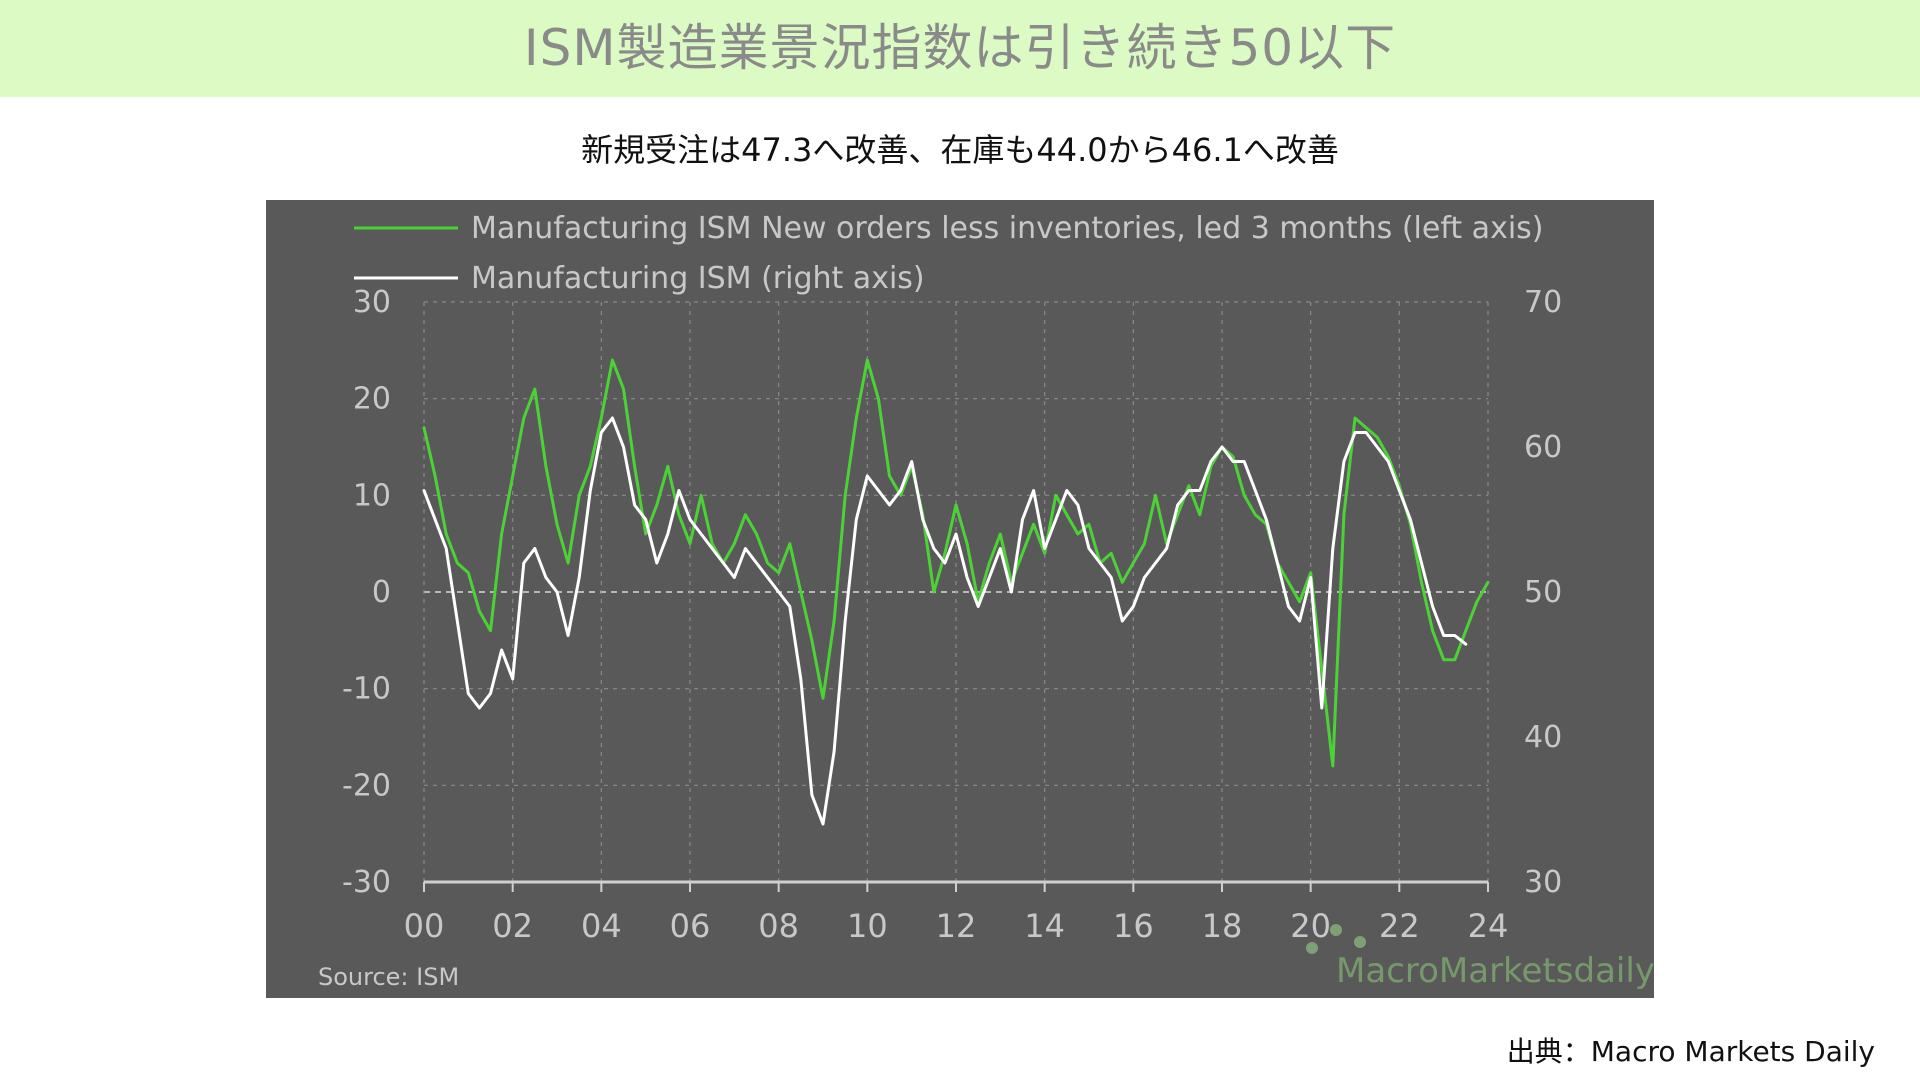  Describe the element at coordinates (512, 926) in the screenshot. I see `x-tick-label: 02` at that location.